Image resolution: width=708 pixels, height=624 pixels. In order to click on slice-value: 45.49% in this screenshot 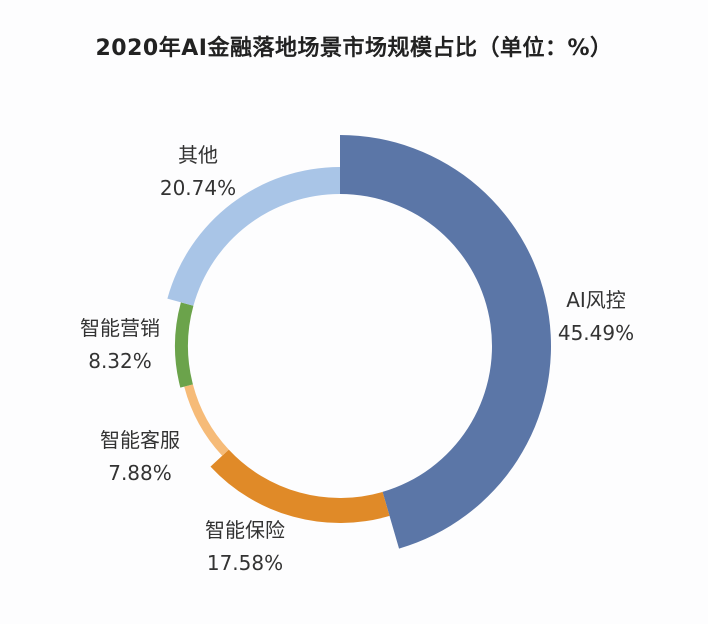, I will do `click(596, 333)`.